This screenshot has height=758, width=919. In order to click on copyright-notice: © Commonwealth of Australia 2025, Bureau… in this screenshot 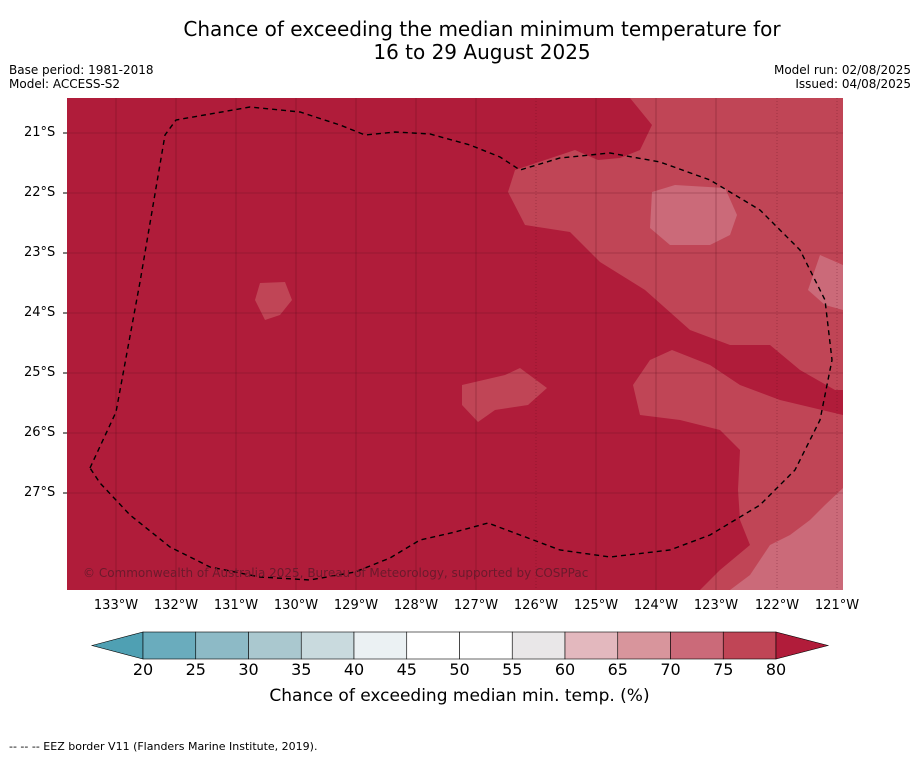, I will do `click(336, 573)`.